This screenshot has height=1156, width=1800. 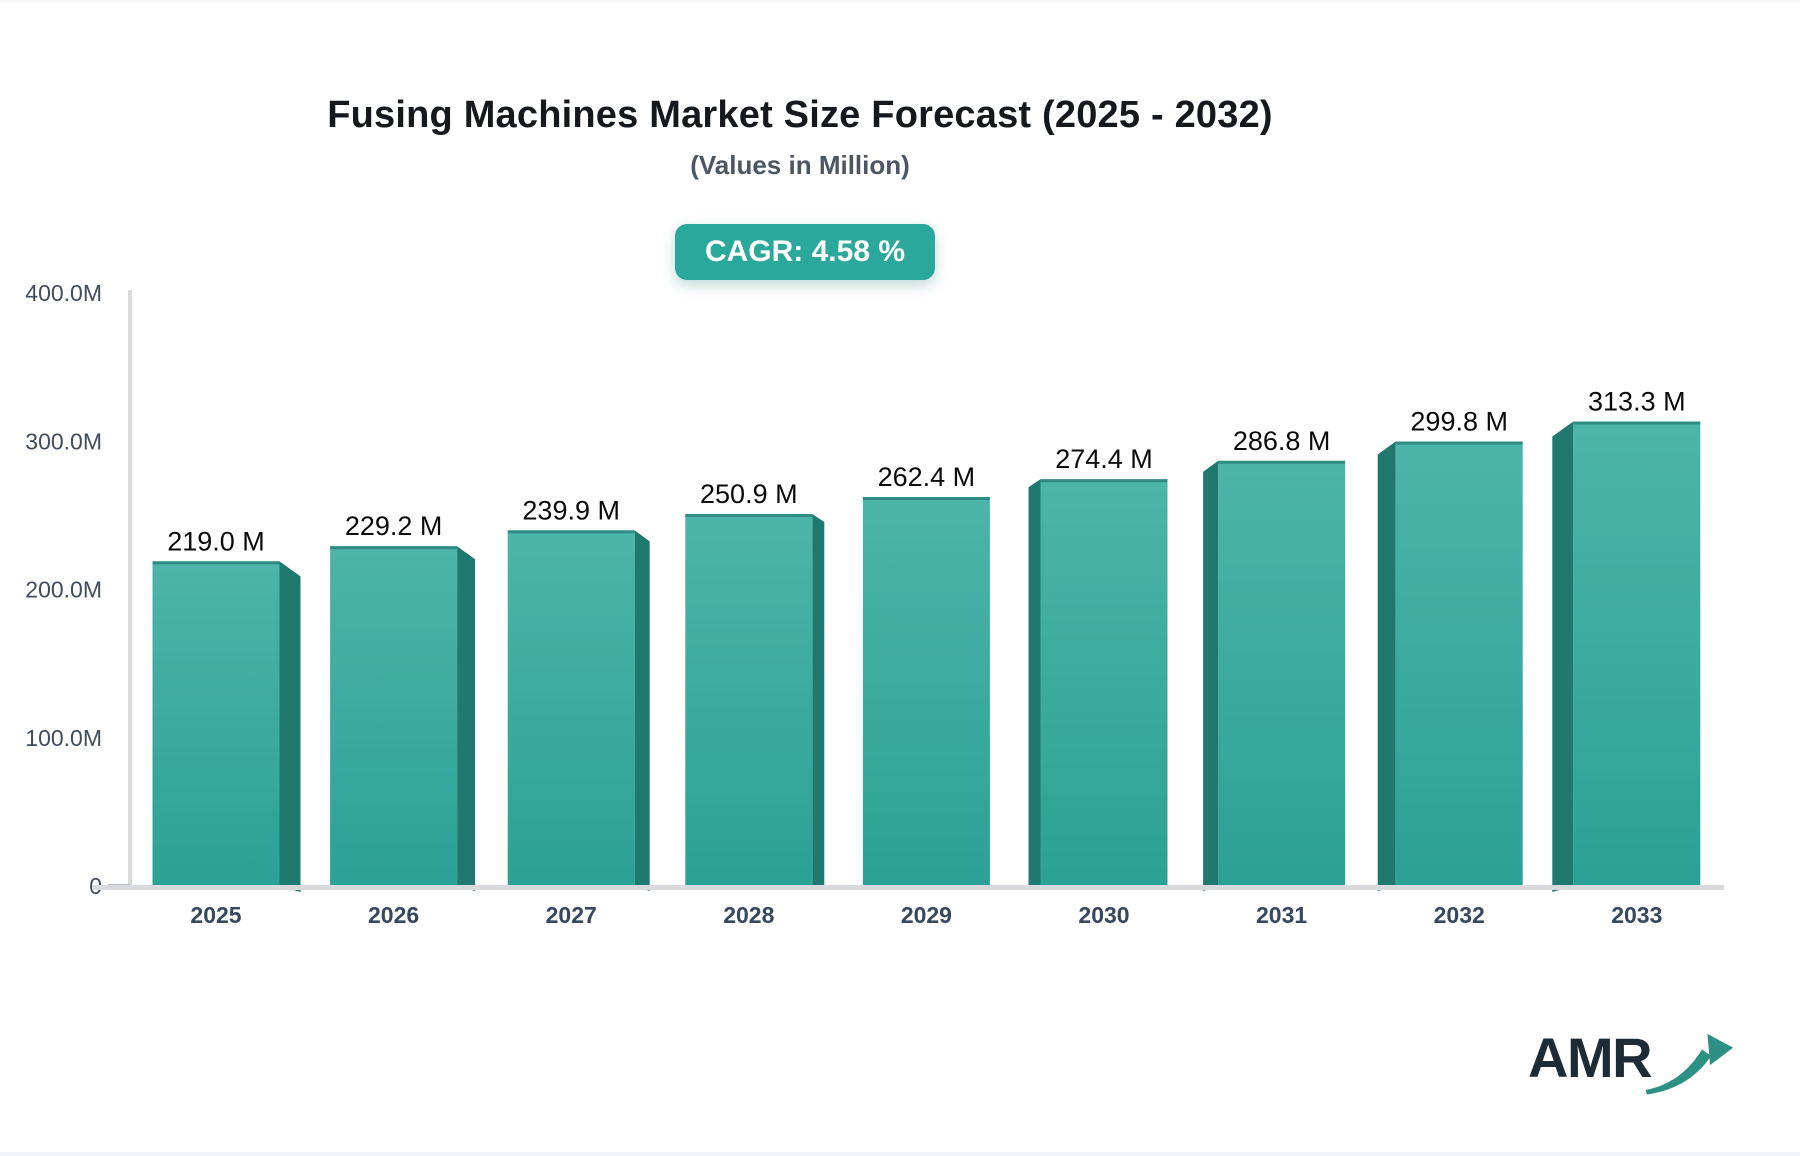 I want to click on chart-subtitle: (Values in Million), so click(x=800, y=165).